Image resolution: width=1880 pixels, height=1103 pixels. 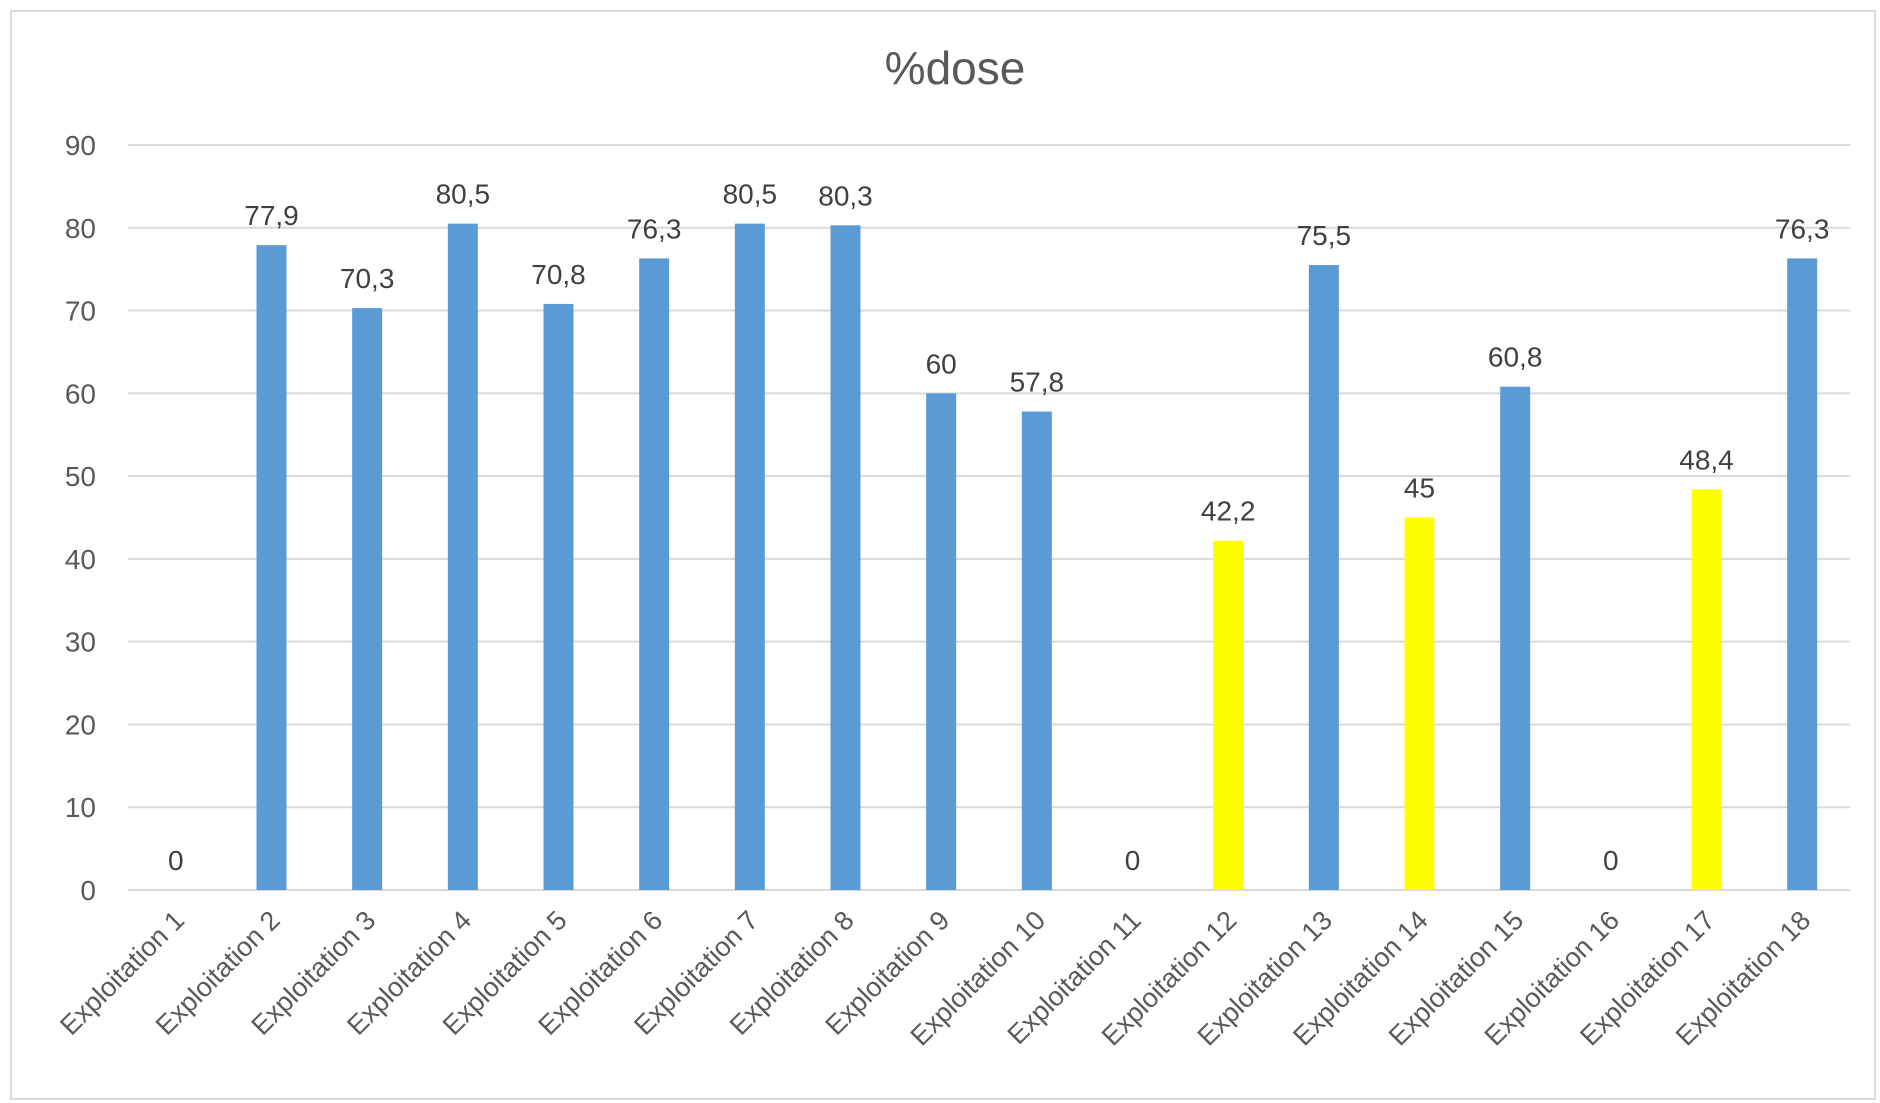 I want to click on y-tick-label: 30, so click(x=80, y=642).